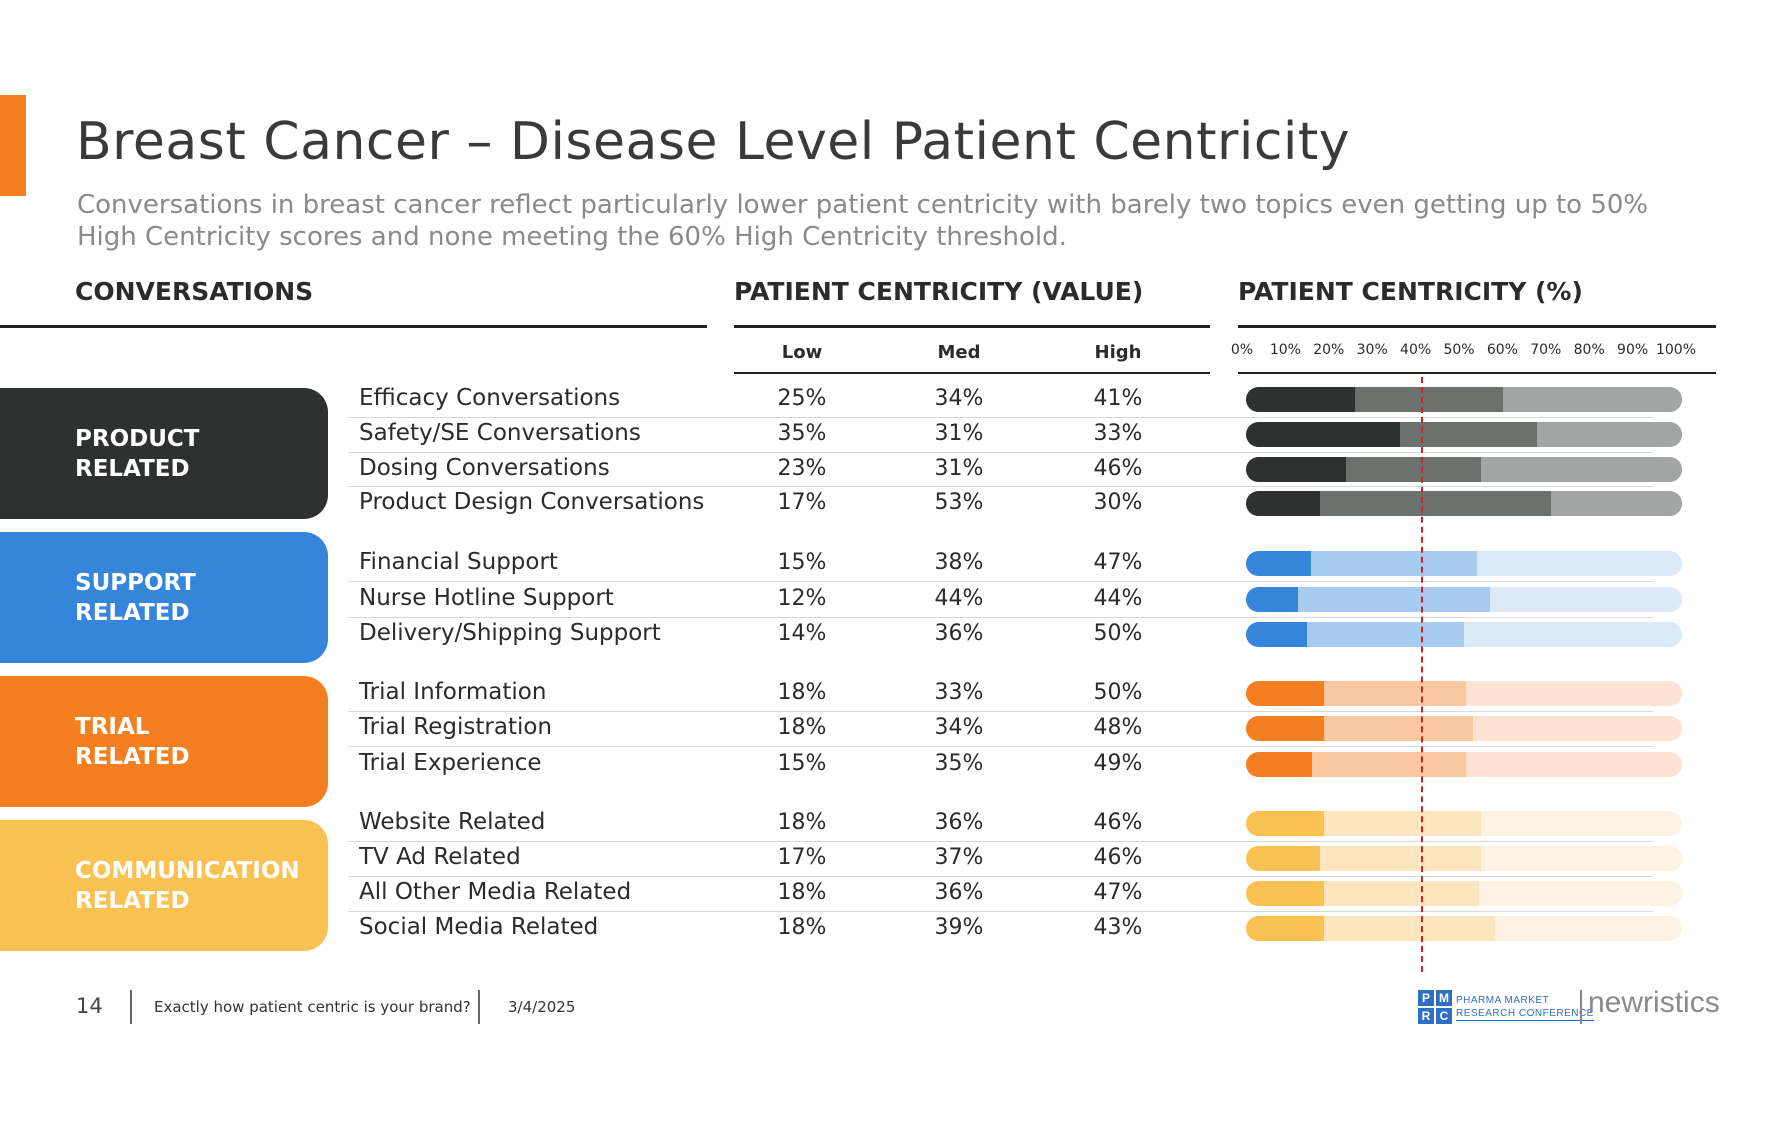  What do you see at coordinates (1444, 1016) in the screenshot?
I see `pmrc-logo-letter: C` at bounding box center [1444, 1016].